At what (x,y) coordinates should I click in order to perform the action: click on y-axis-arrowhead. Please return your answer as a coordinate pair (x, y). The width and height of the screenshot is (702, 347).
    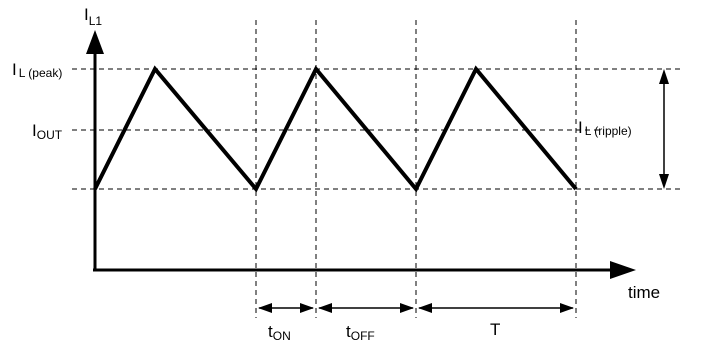
    Looking at the image, I should click on (95, 42).